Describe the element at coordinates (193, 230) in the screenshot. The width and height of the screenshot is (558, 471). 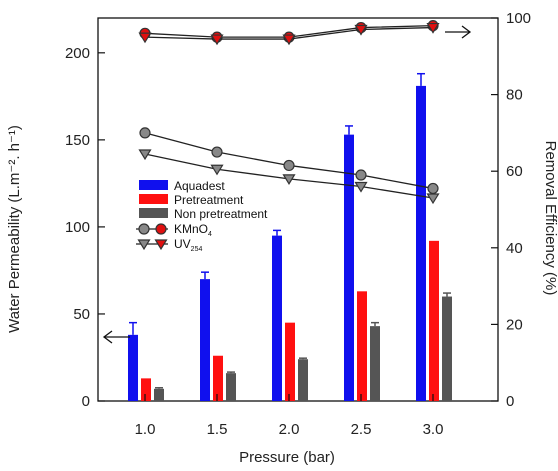
I see `legend-label: KMnO4` at that location.